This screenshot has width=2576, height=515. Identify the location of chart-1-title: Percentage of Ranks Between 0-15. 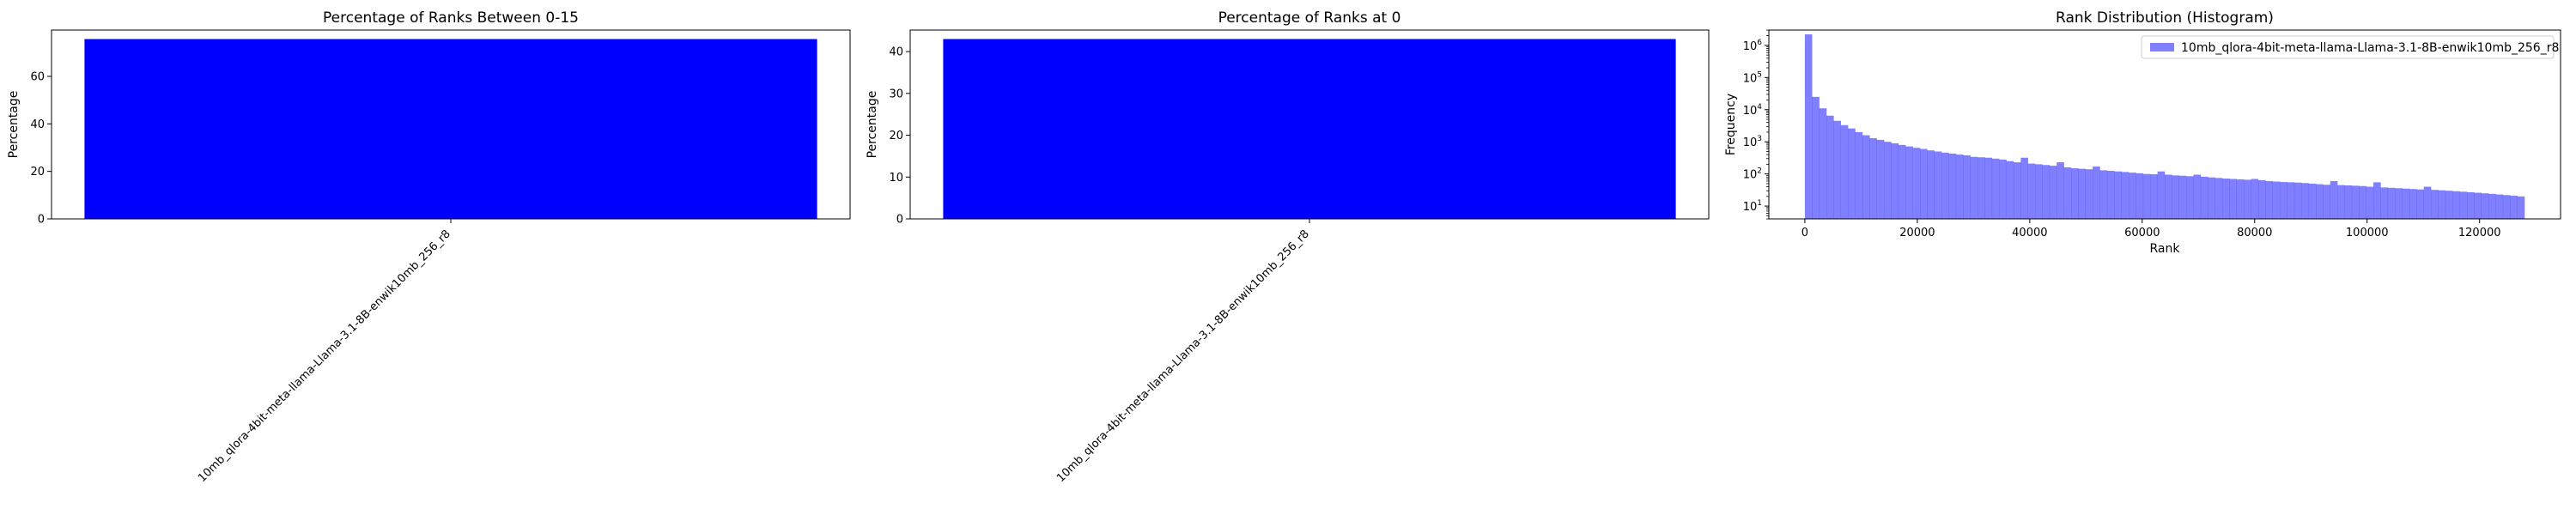
(451, 18).